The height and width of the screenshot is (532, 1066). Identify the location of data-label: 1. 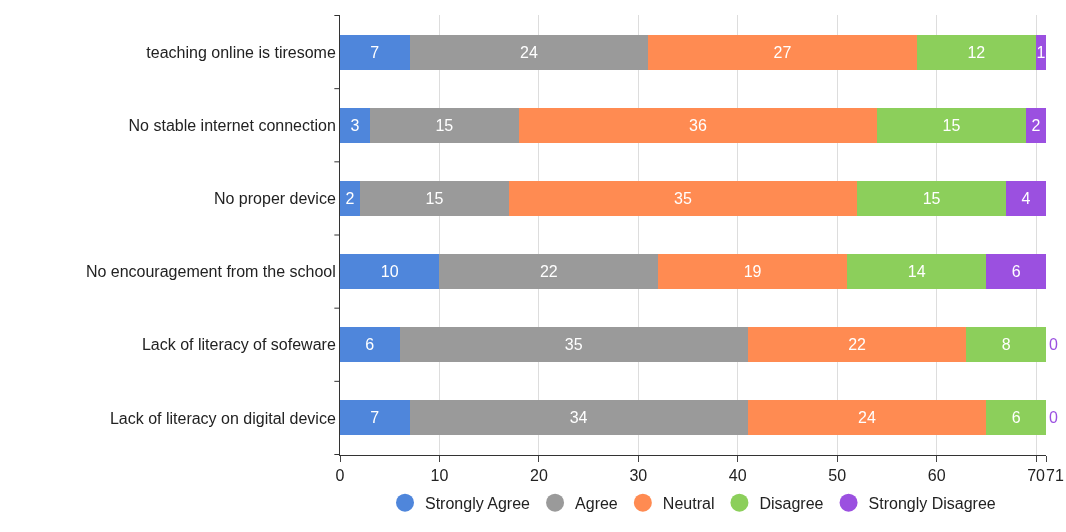
(1041, 52).